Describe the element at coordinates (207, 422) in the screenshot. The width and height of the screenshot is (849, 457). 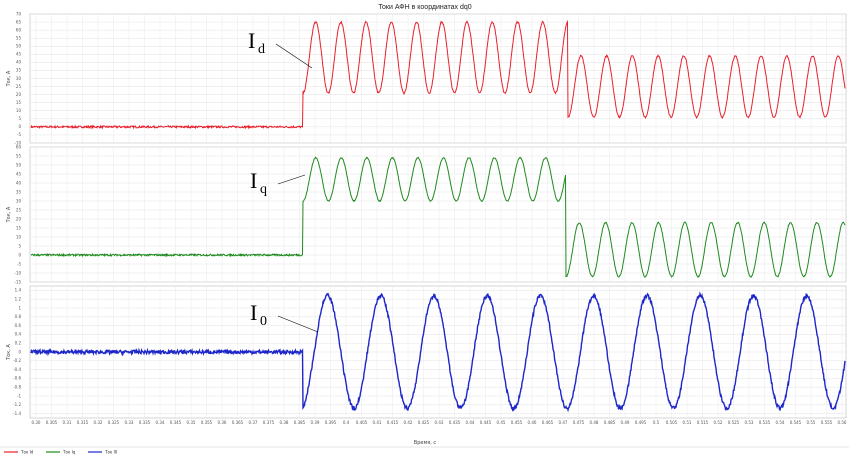
I see `x-tick-label: 0.355` at that location.